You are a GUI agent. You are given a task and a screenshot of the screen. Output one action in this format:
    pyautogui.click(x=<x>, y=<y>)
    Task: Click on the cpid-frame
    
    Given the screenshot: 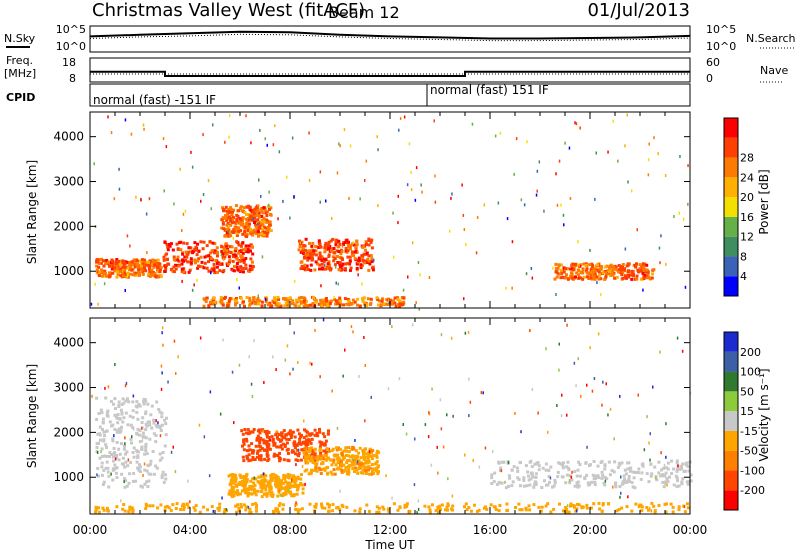 What is the action you would take?
    pyautogui.click(x=390, y=95)
    